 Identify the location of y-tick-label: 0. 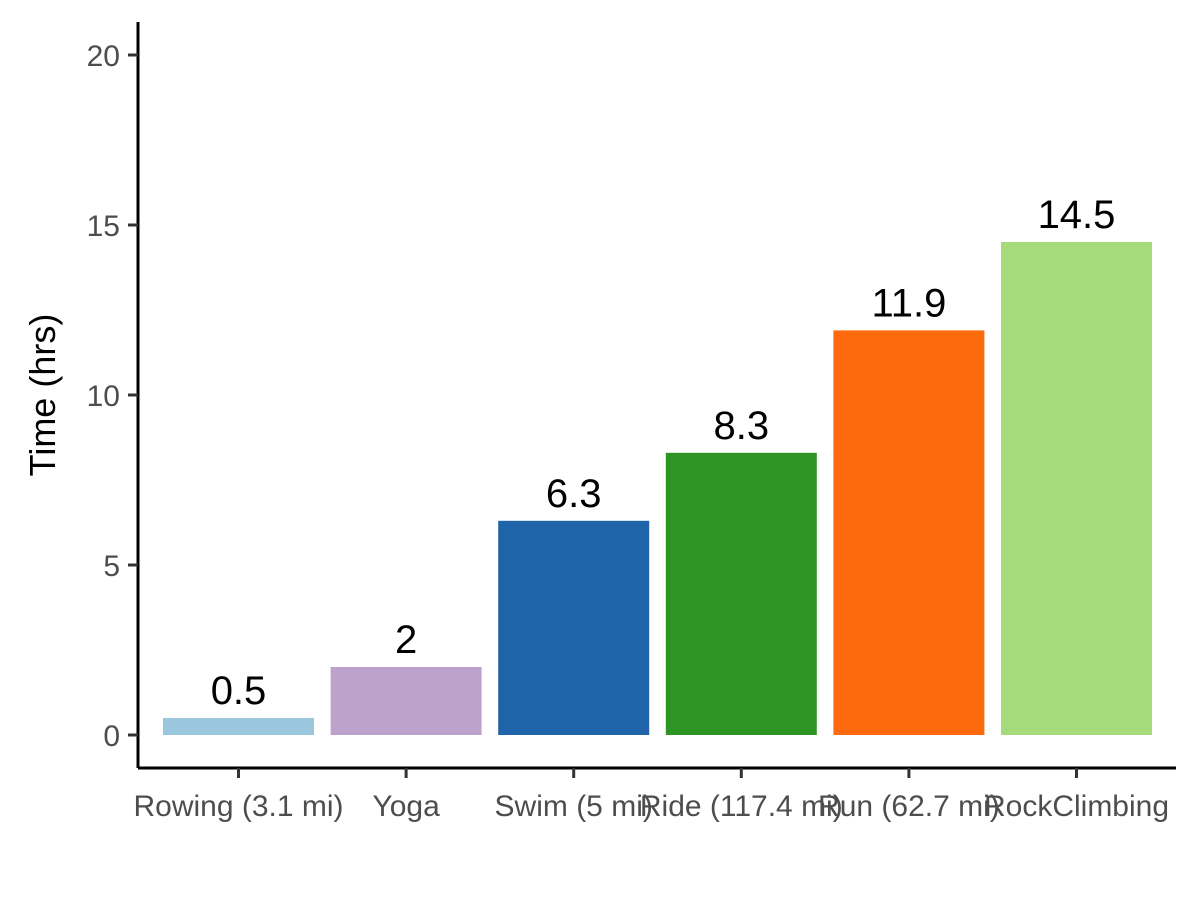
(111, 736).